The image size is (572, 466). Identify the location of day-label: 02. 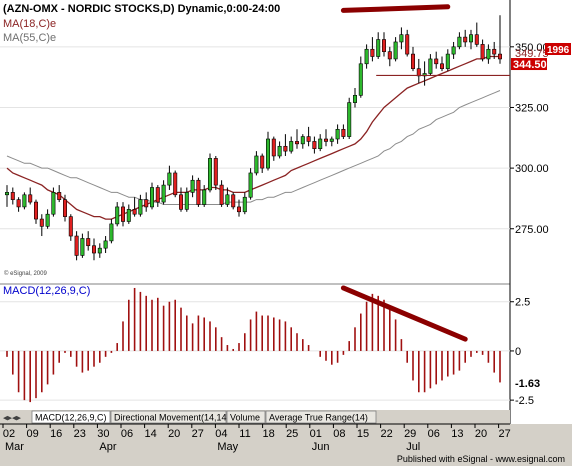
(9, 434).